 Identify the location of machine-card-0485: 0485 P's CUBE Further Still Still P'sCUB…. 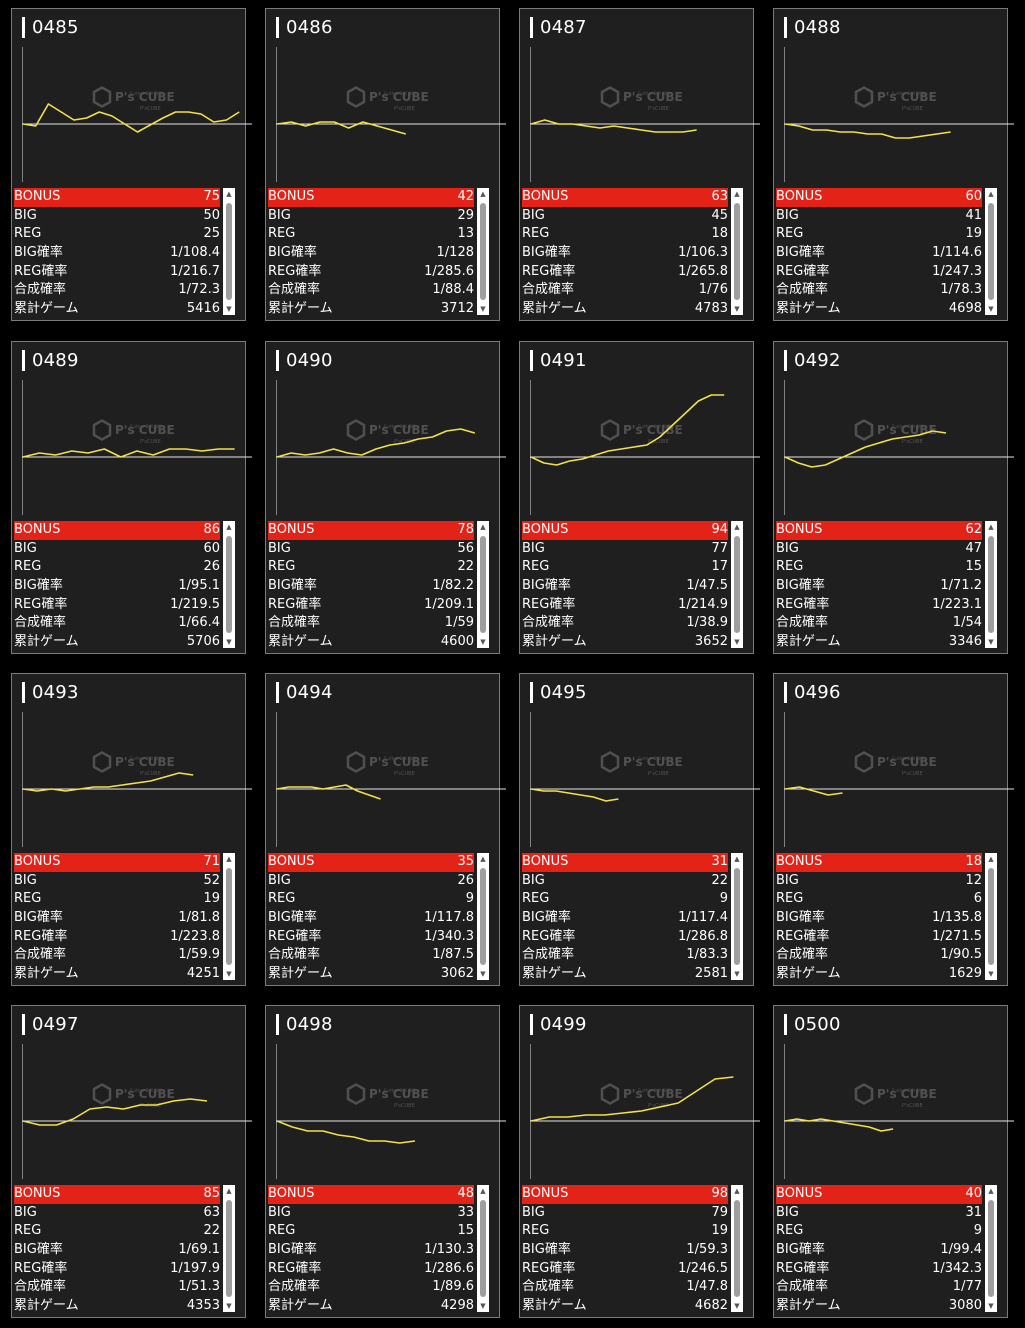
(131, 164).